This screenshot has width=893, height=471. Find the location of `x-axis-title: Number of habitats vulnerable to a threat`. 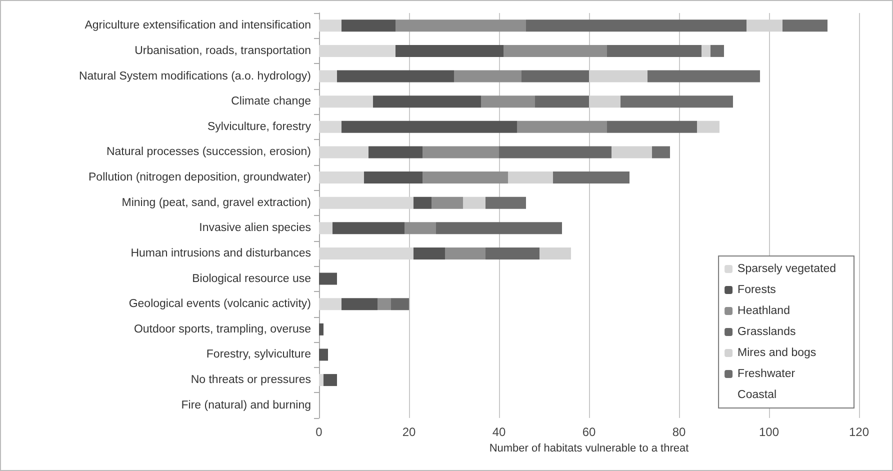

x-axis-title: Number of habitats vulnerable to a threat is located at coordinates (589, 448).